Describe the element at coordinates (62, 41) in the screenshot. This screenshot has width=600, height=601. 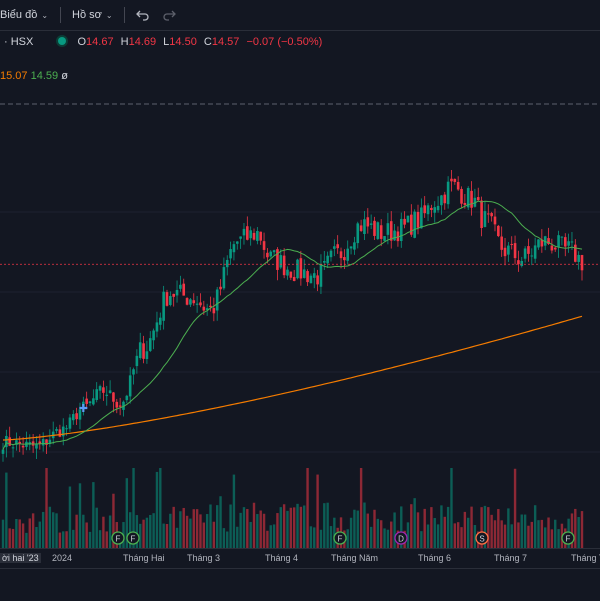
I see `market-status-icon` at that location.